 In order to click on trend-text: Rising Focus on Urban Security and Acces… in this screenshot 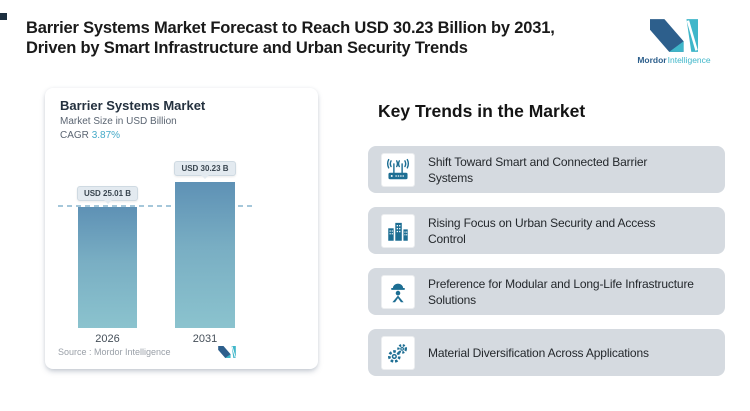, I will do `click(542, 230)`.